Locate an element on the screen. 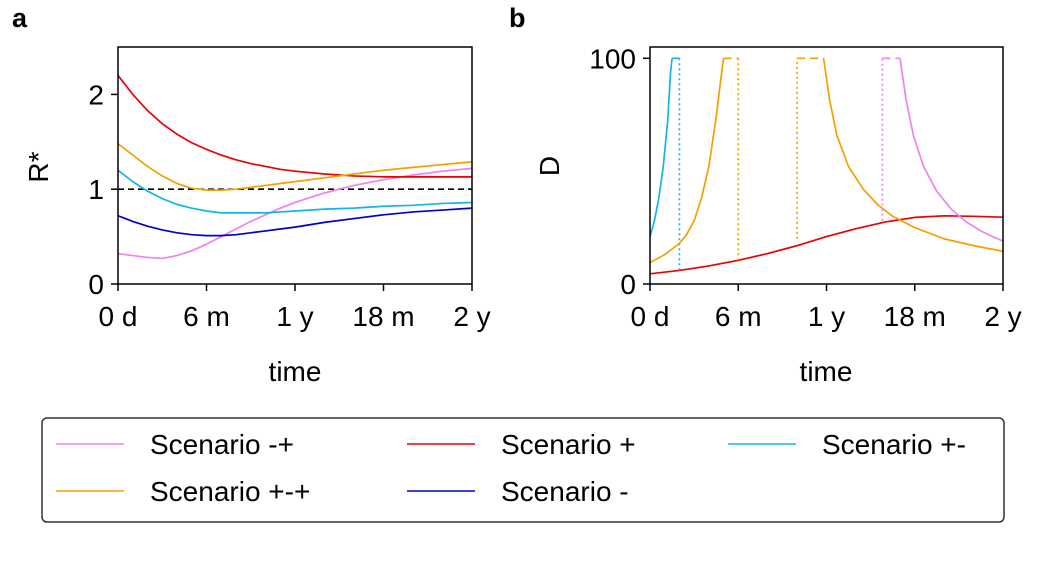 The width and height of the screenshot is (1051, 578). panel-b-x-tick-label-0: 0 d is located at coordinates (650, 316).